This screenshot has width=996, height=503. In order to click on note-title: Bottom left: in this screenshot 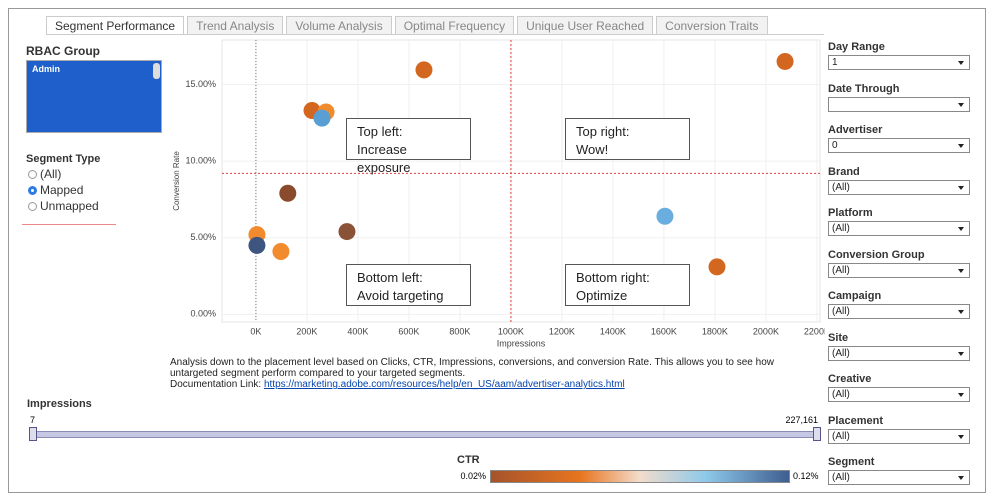, I will do `click(390, 277)`.